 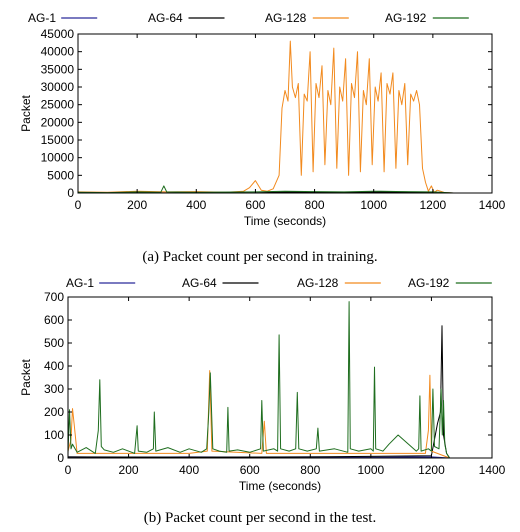 What do you see at coordinates (26, 376) in the screenshot?
I see `chart-b-y-axis-label: Packet` at bounding box center [26, 376].